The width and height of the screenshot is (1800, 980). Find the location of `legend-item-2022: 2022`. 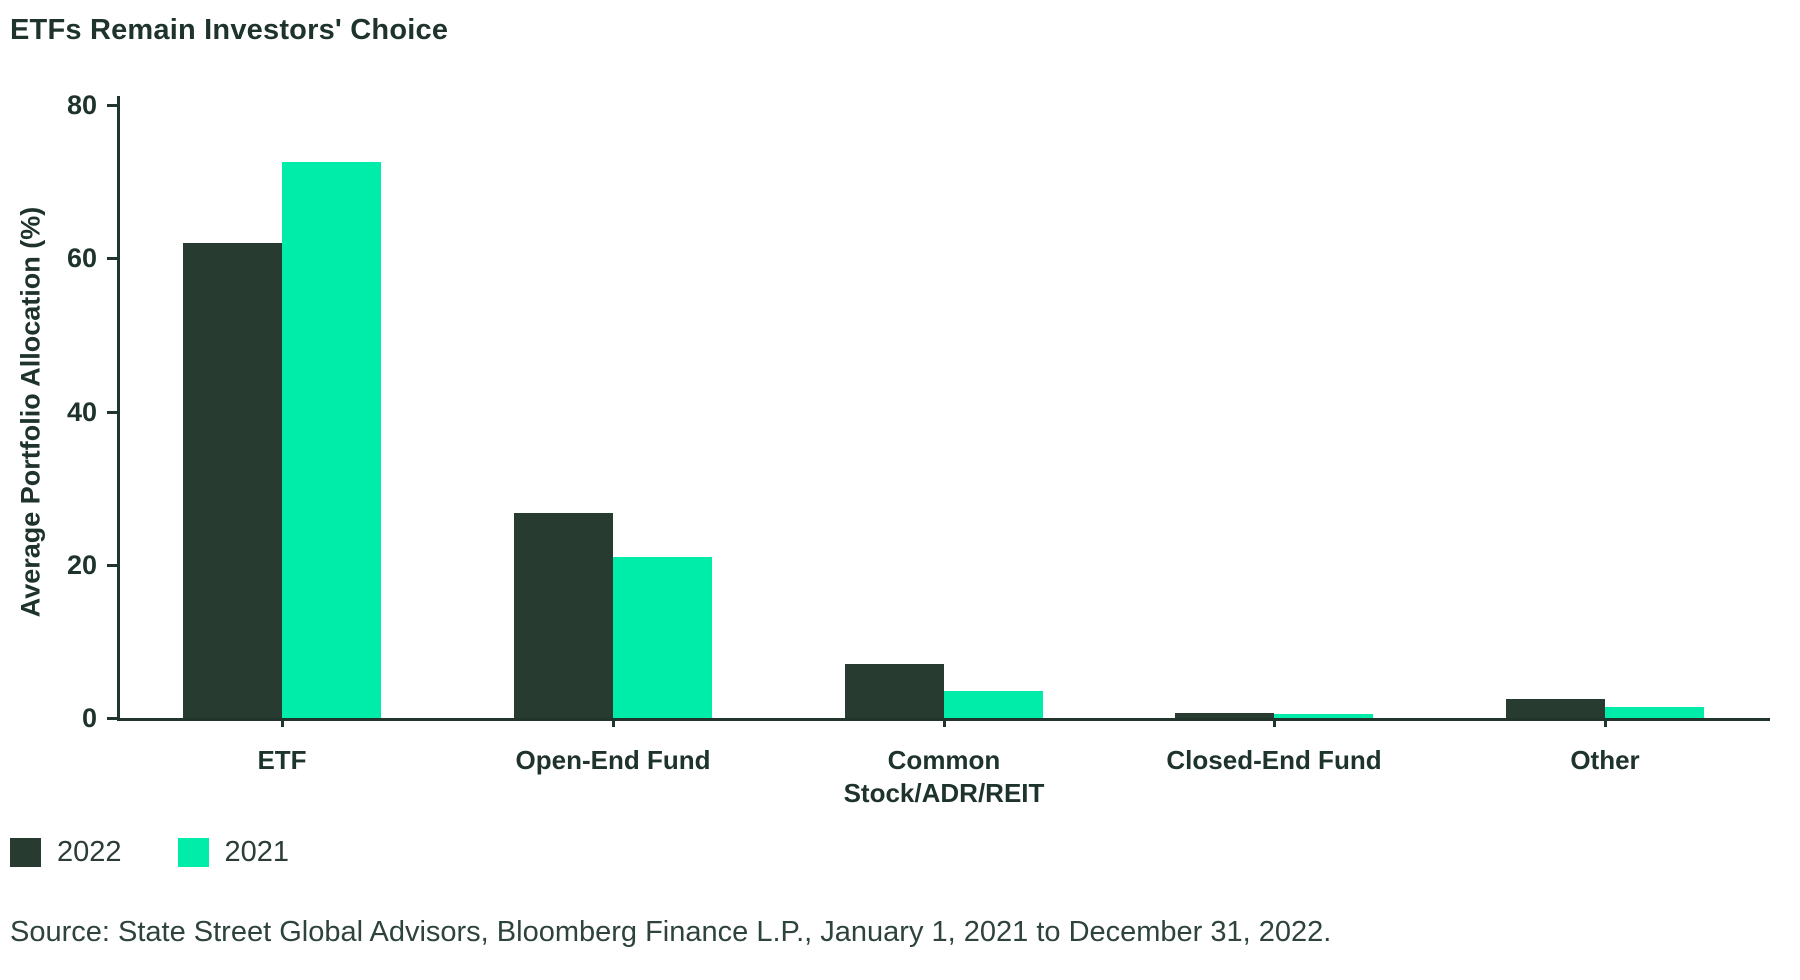

legend-item-2022: 2022 is located at coordinates (66, 852).